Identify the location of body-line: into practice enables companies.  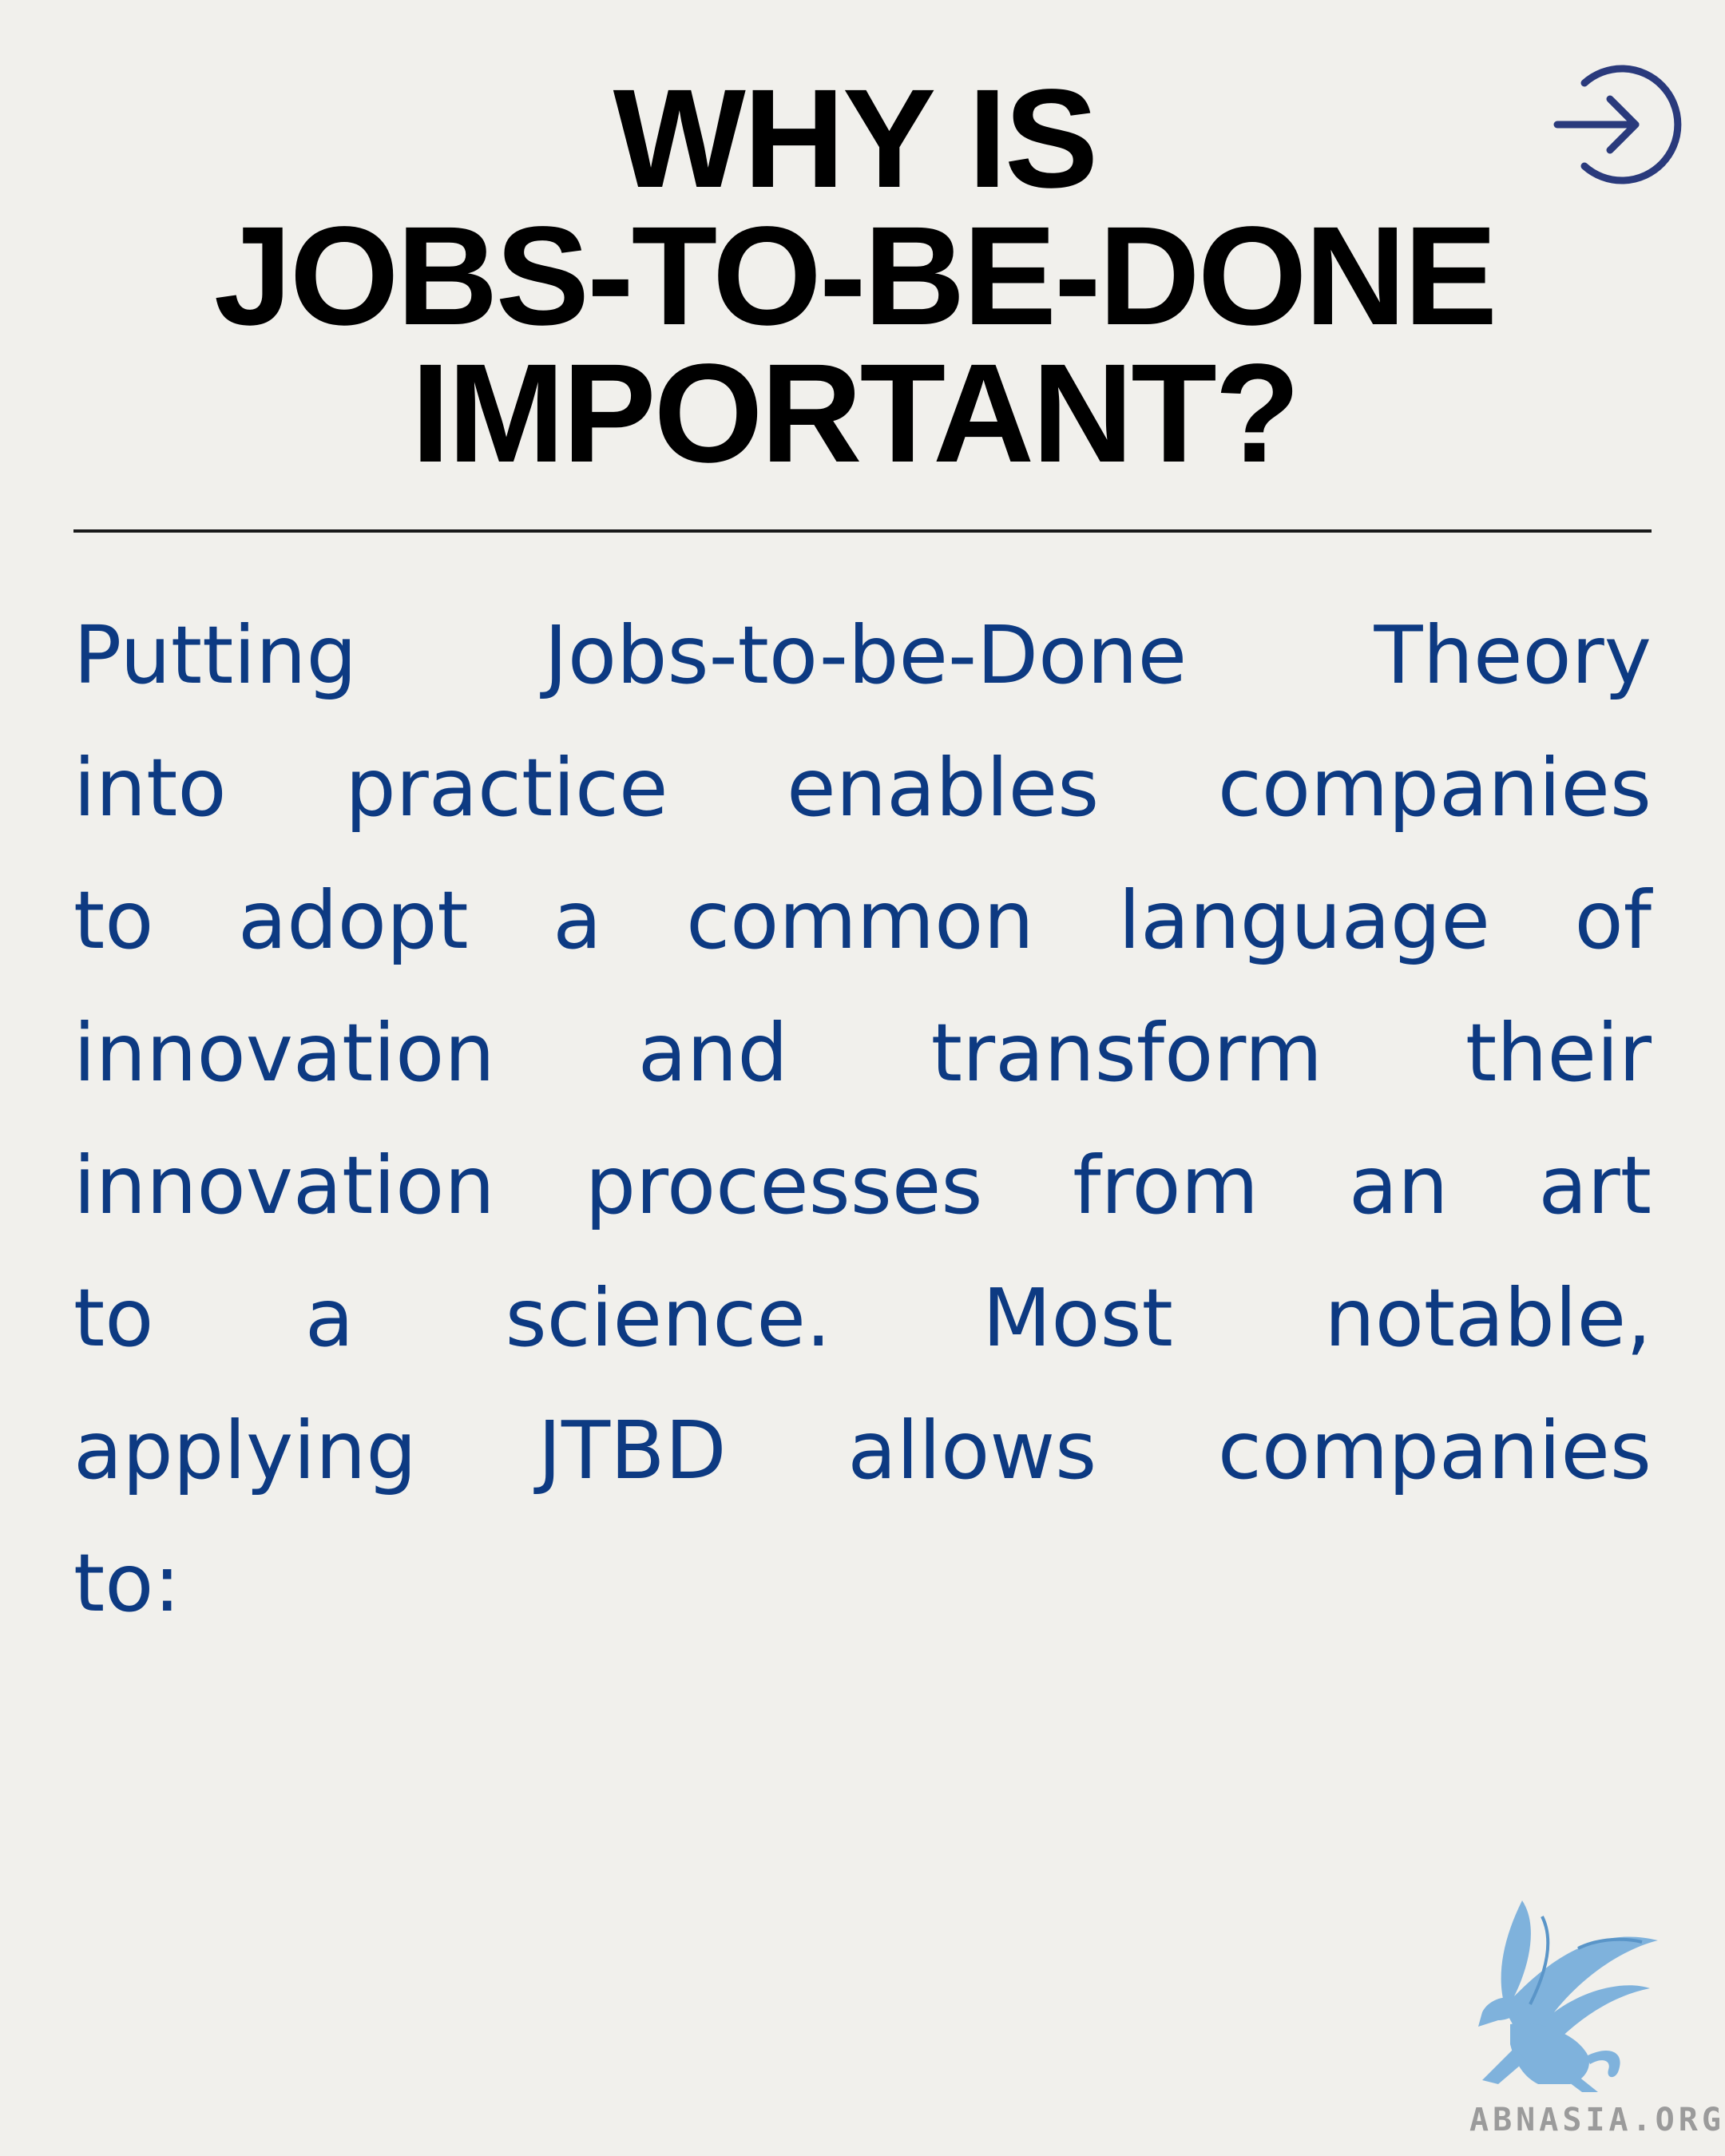
(862, 788).